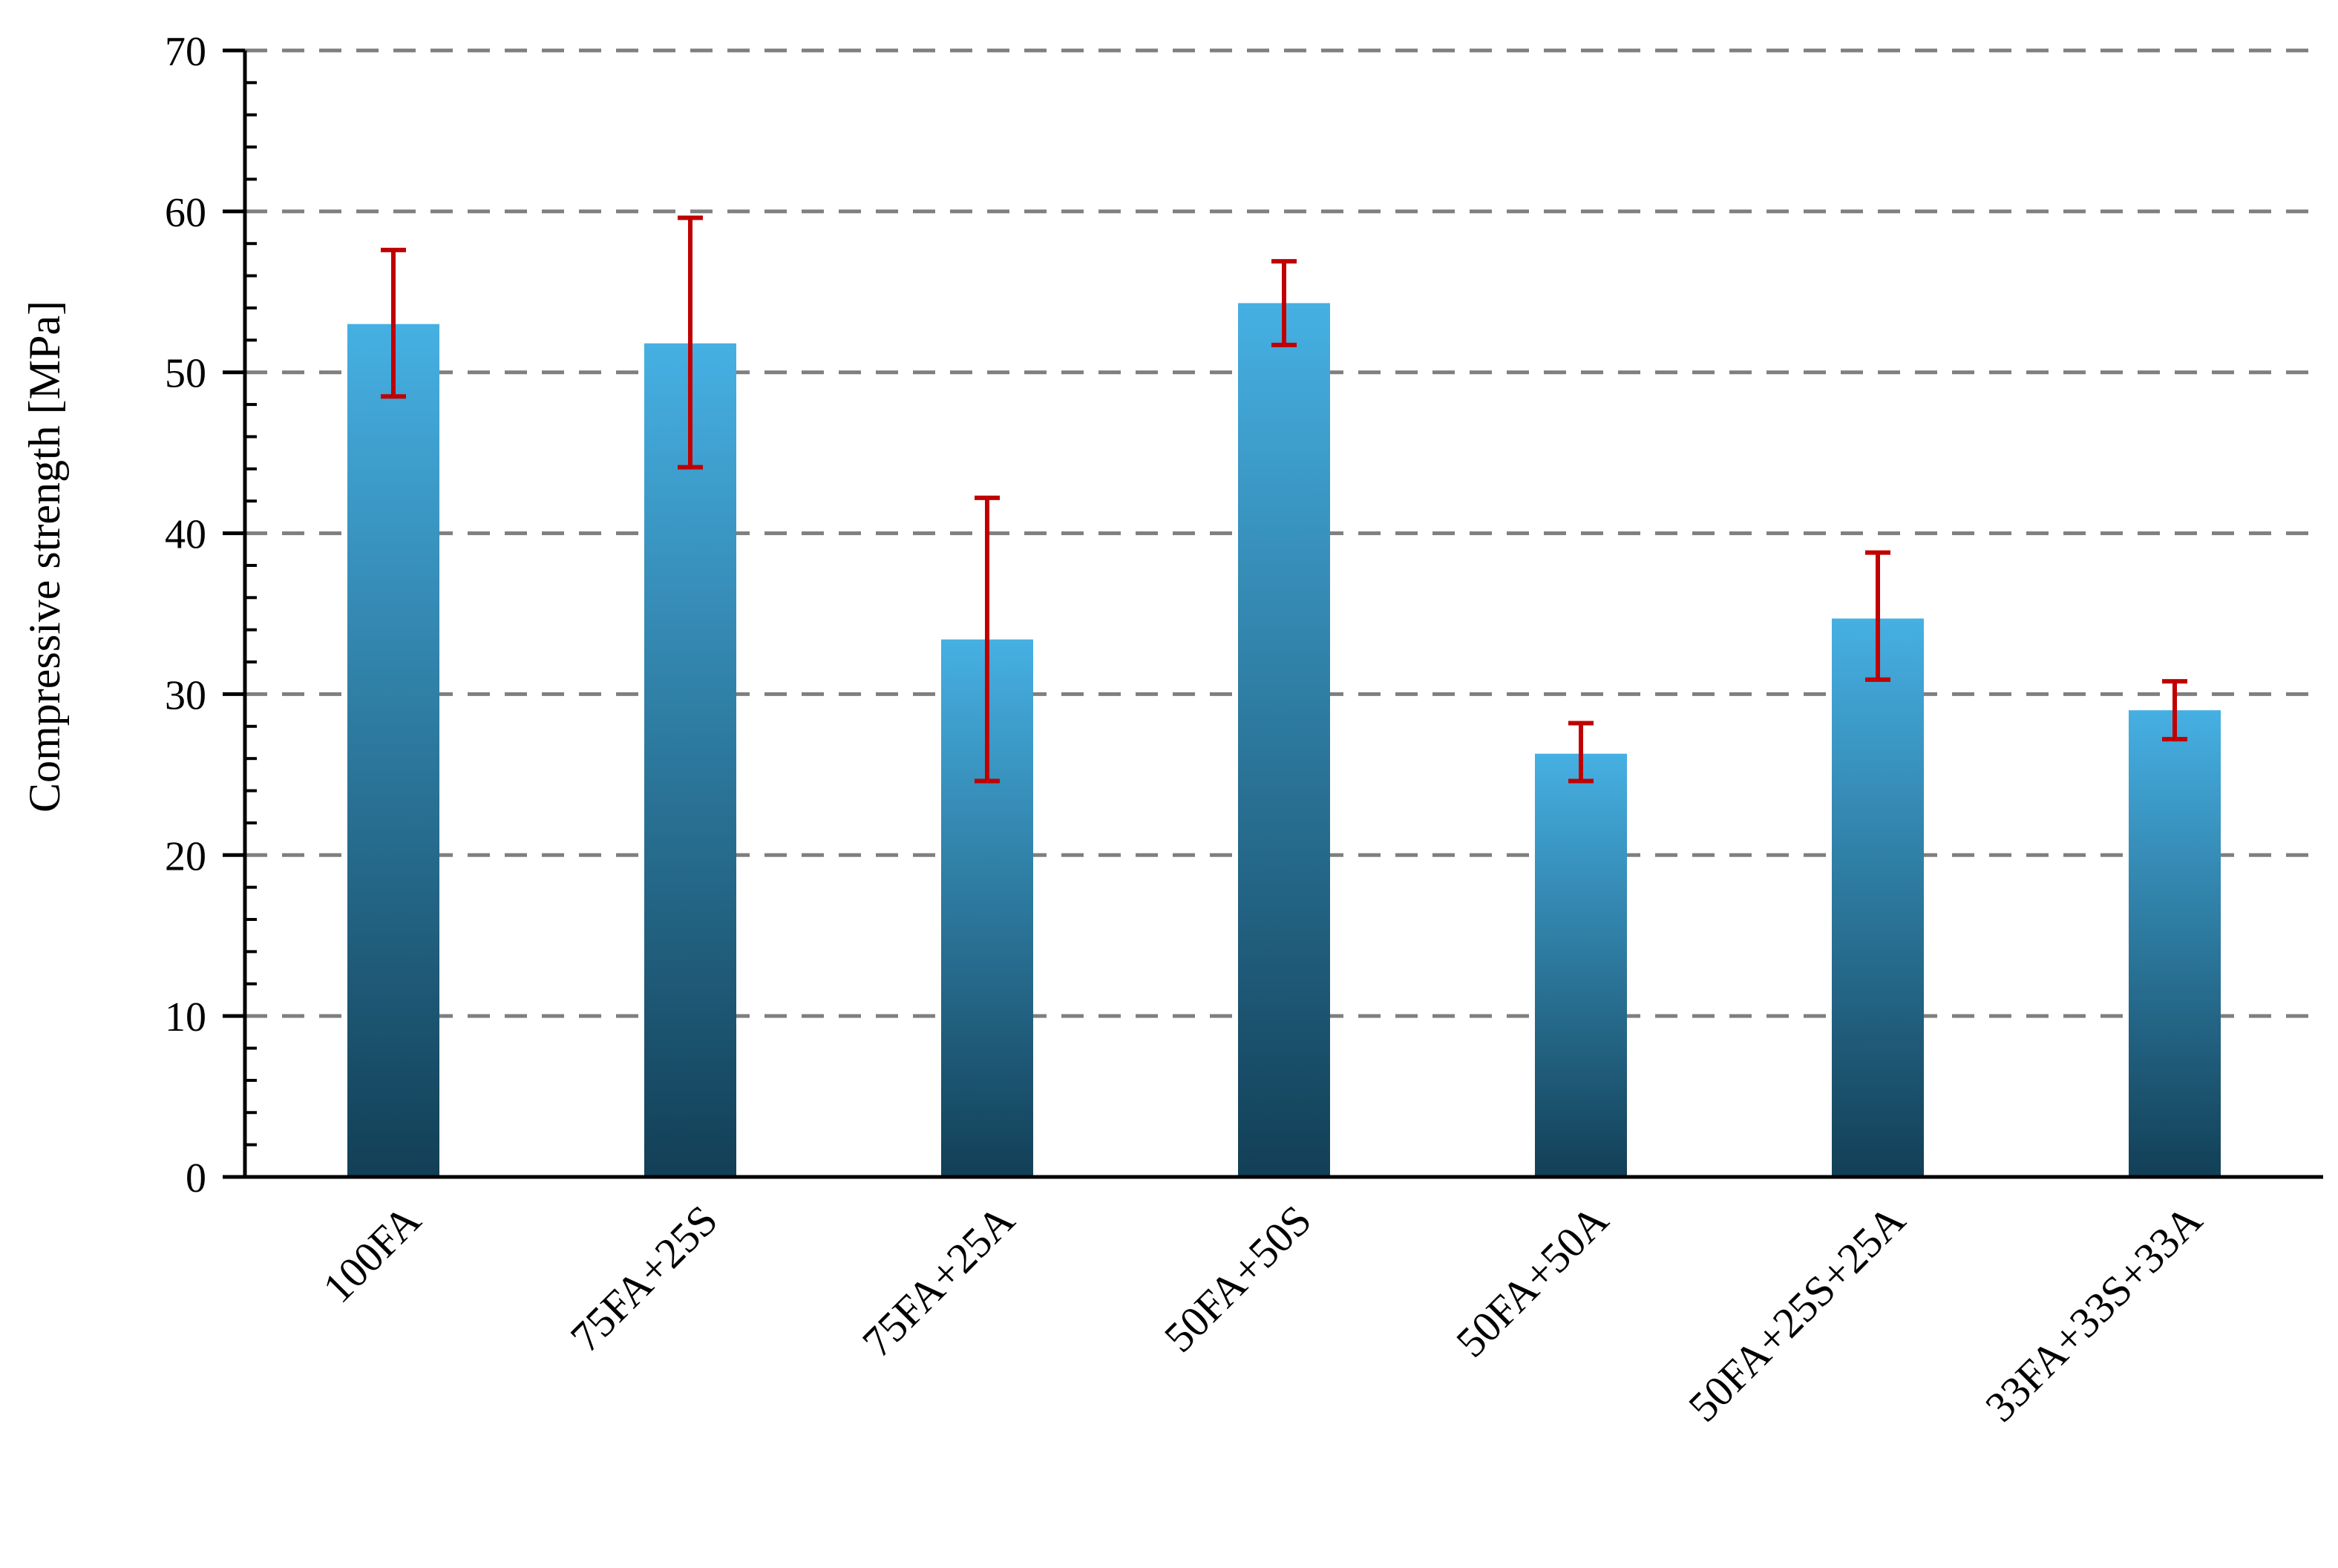 This screenshot has width=2338, height=1568. What do you see at coordinates (185, 213) in the screenshot?
I see `y-tick-label: 60` at bounding box center [185, 213].